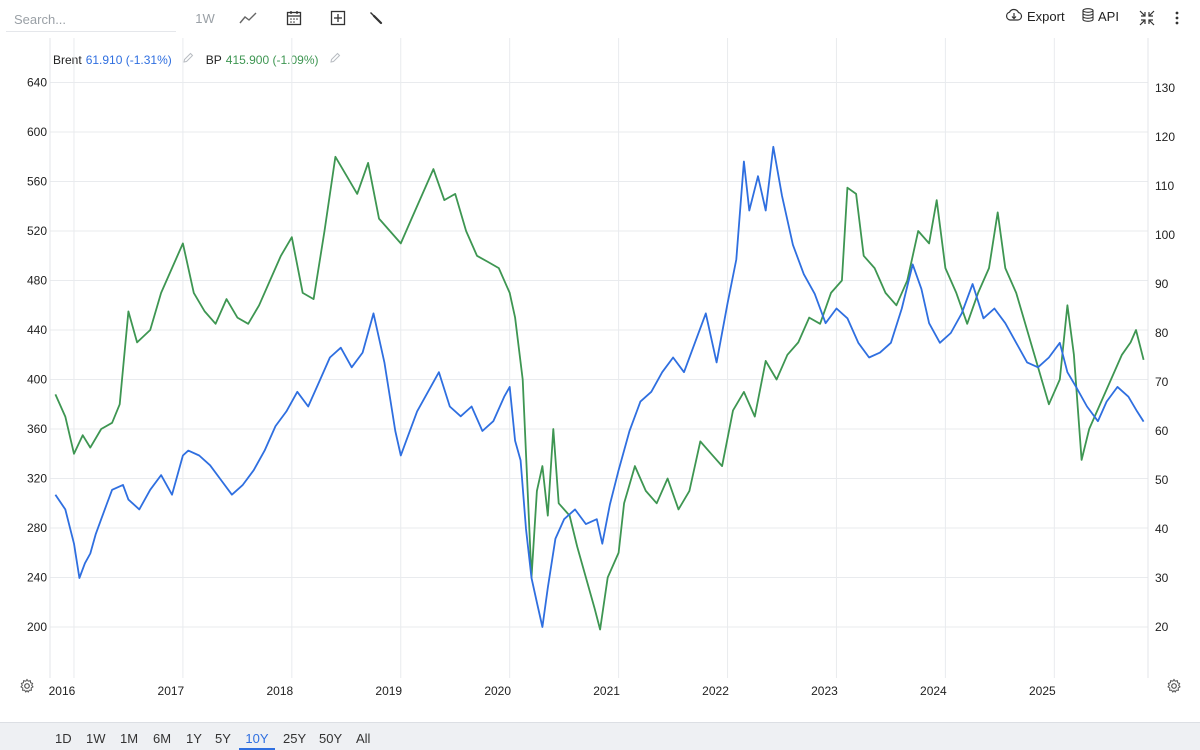 The width and height of the screenshot is (1200, 750). I want to click on legend-bp-name: BP, so click(213, 59).